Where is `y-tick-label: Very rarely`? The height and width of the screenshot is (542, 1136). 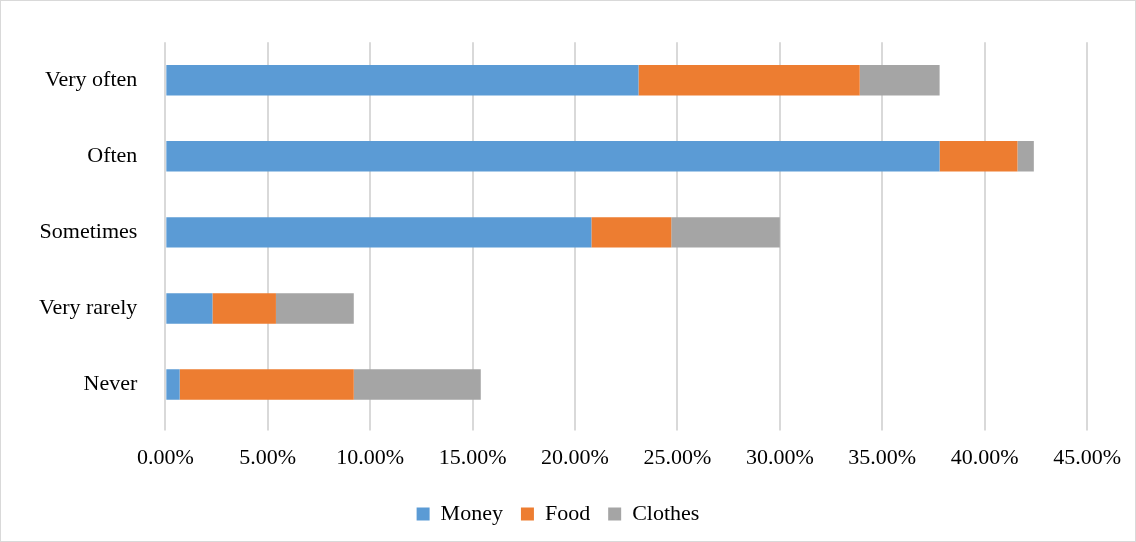
y-tick-label: Very rarely is located at coordinates (88, 307).